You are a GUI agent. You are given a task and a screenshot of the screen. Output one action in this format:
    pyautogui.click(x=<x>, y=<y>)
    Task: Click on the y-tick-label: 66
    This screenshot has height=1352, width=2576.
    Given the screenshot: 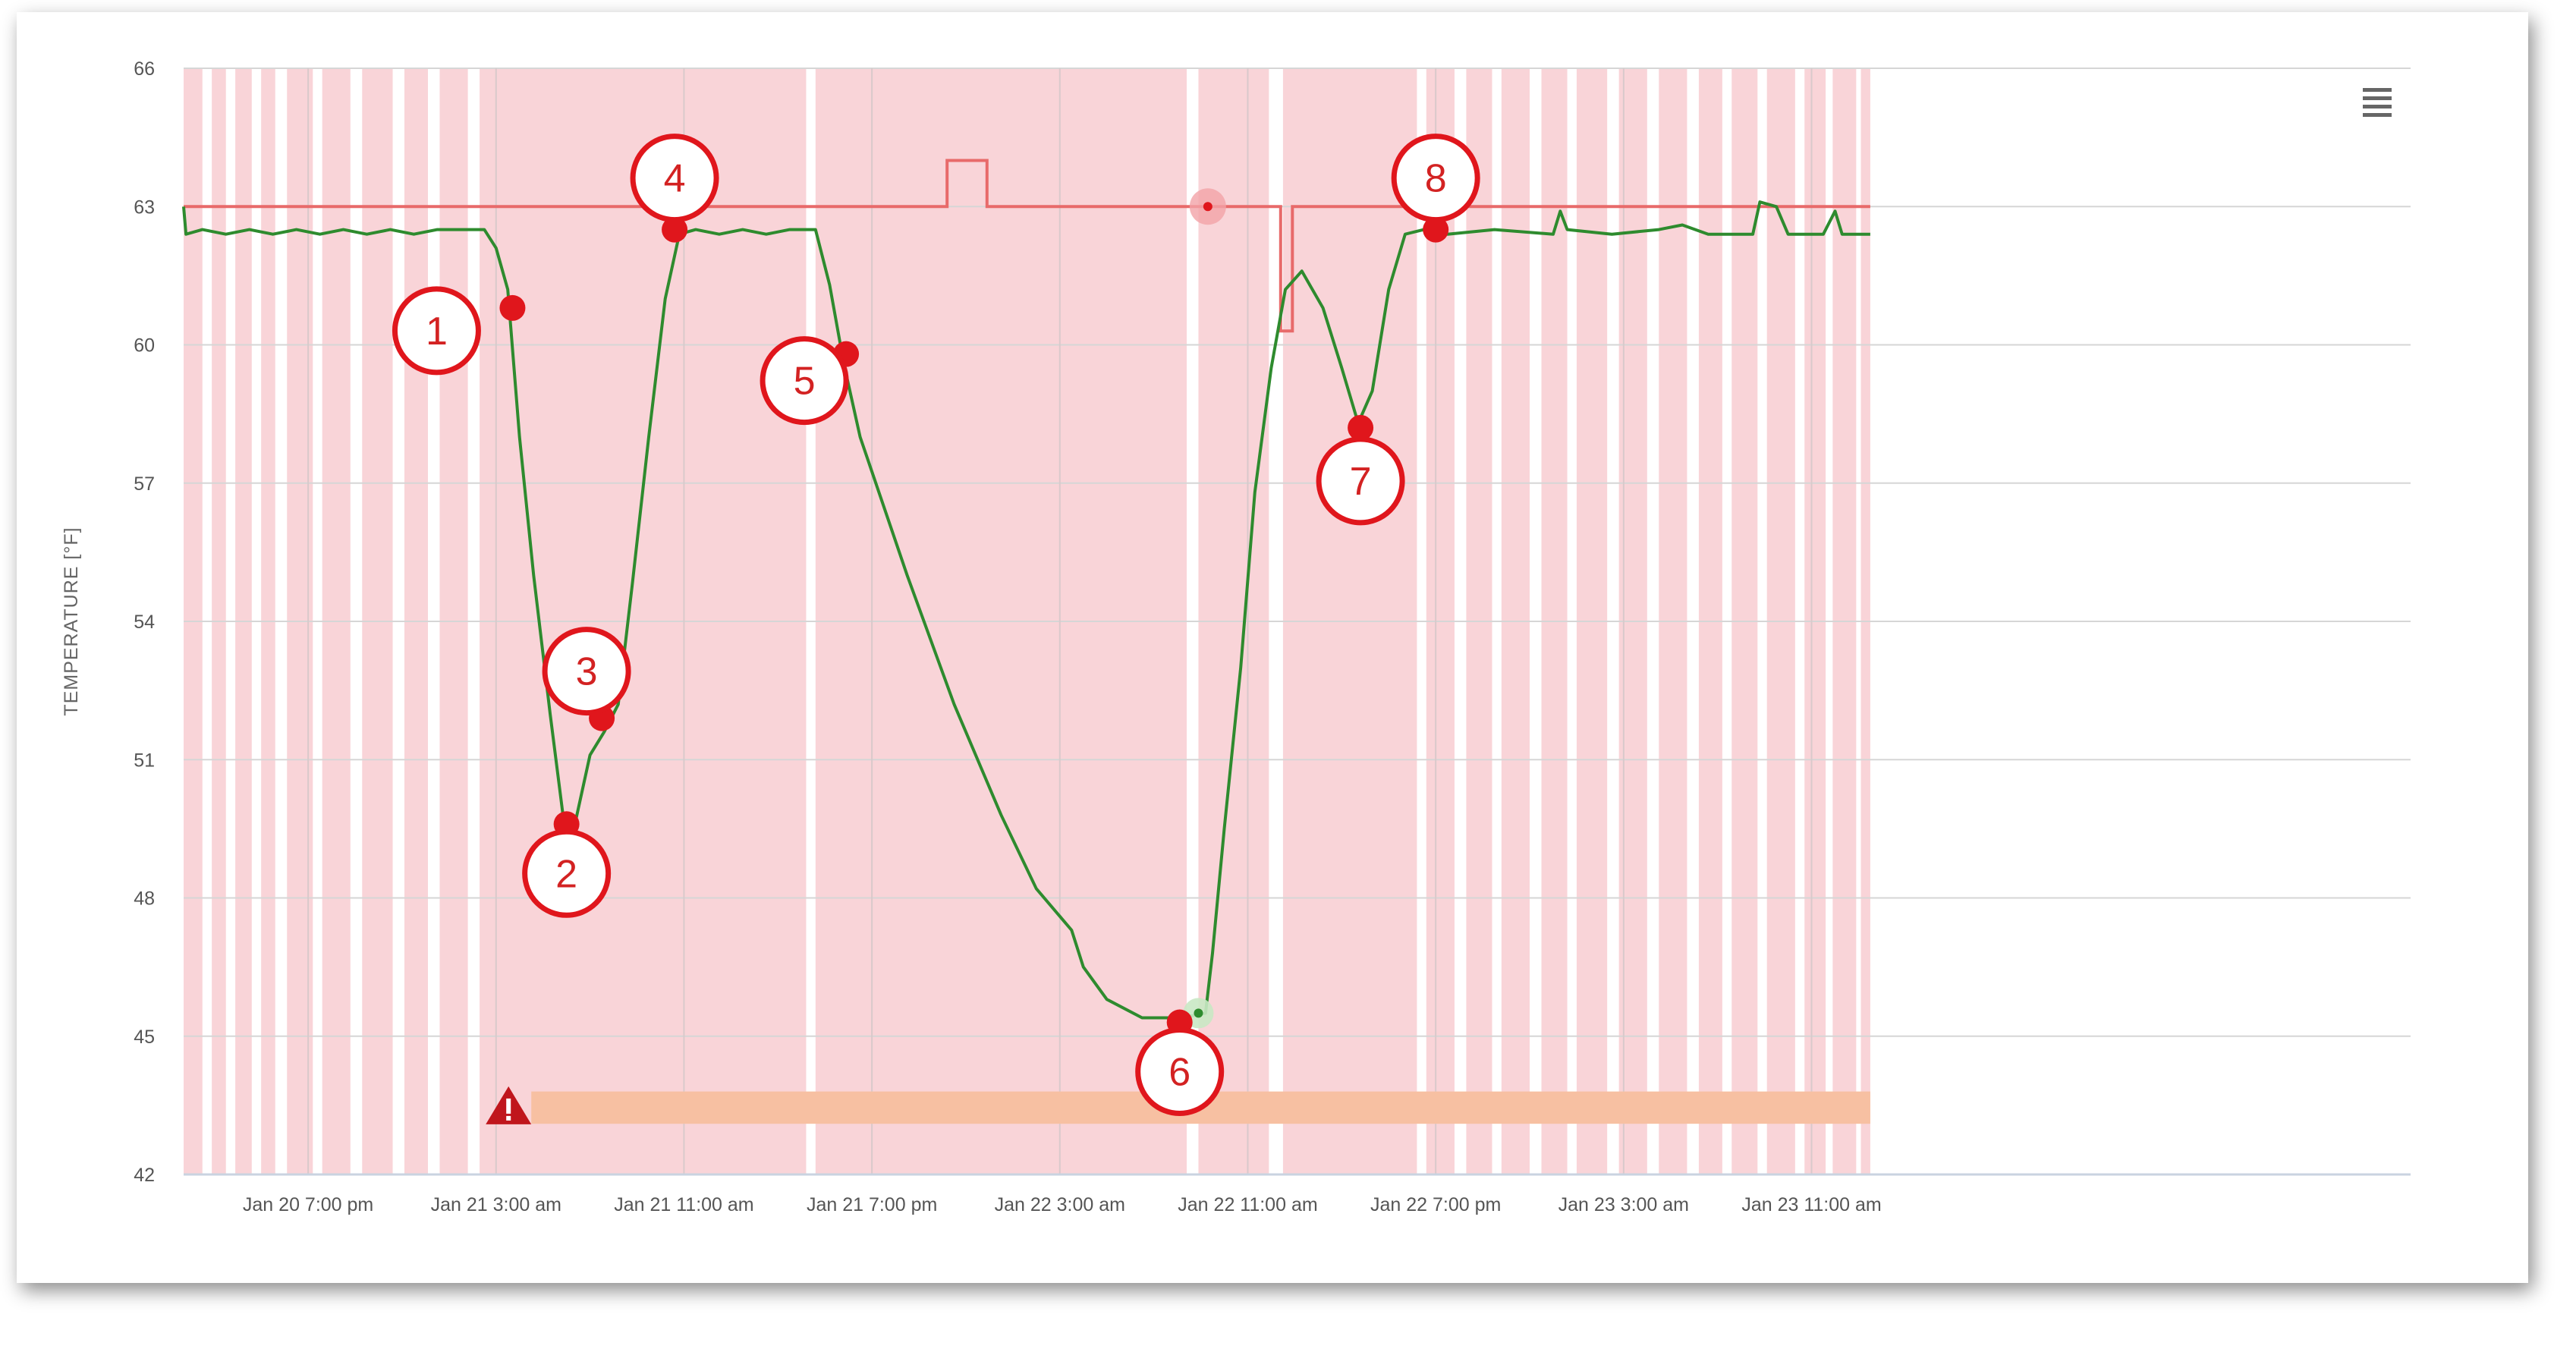 What is the action you would take?
    pyautogui.click(x=144, y=69)
    